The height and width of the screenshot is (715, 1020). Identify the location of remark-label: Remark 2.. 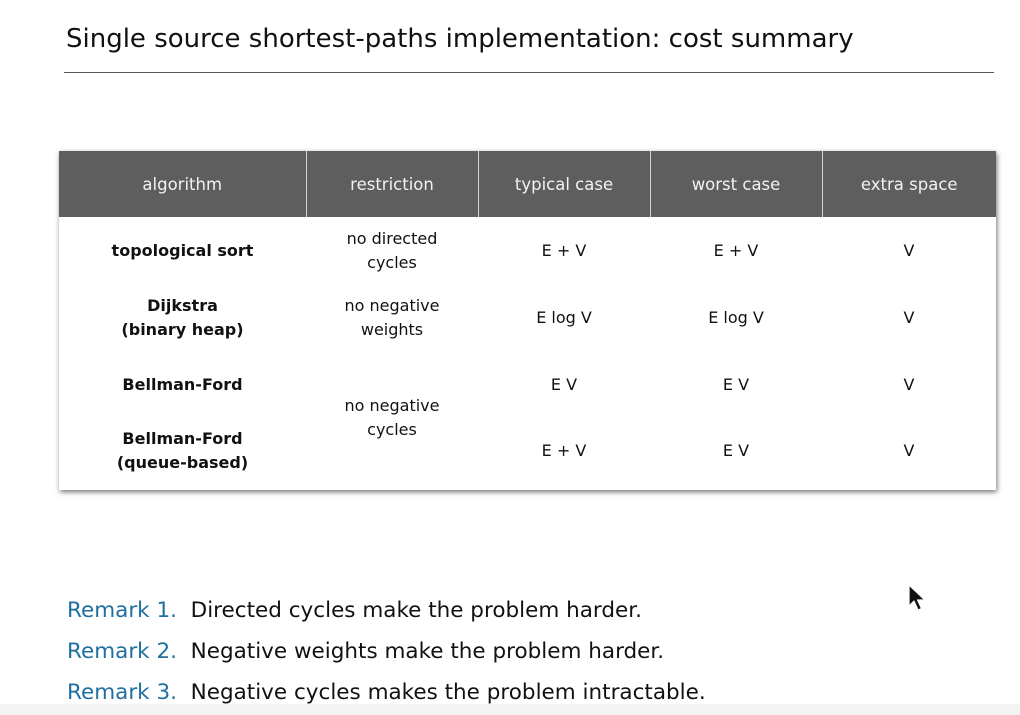
(122, 651).